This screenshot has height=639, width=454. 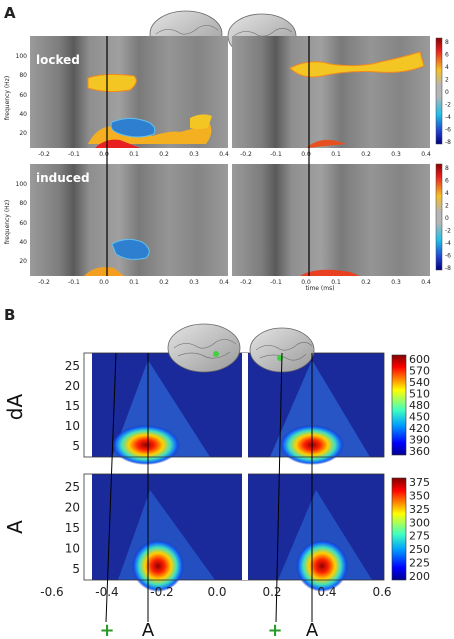 I want to click on row-label-induced: induced, so click(x=63, y=178).